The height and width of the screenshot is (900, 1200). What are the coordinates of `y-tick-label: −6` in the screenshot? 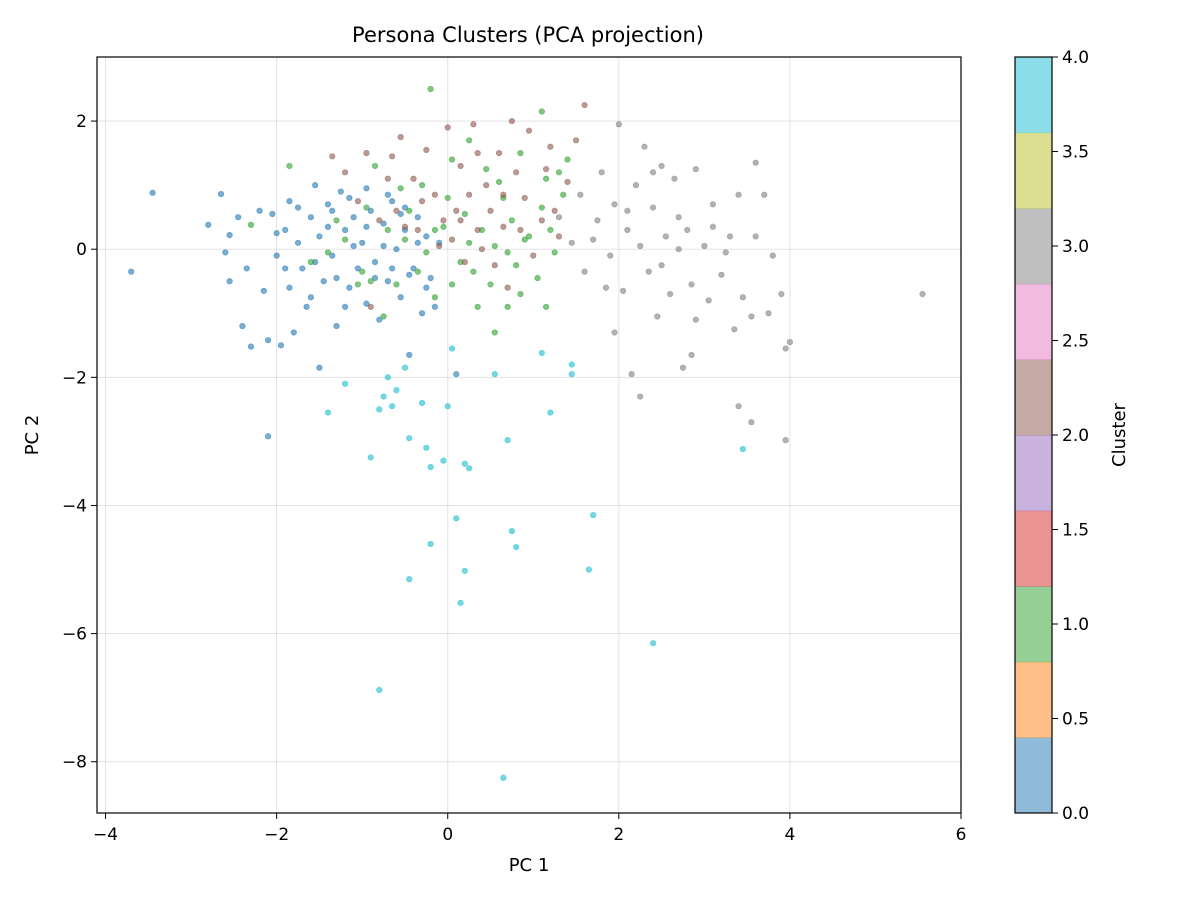 It's located at (74, 635).